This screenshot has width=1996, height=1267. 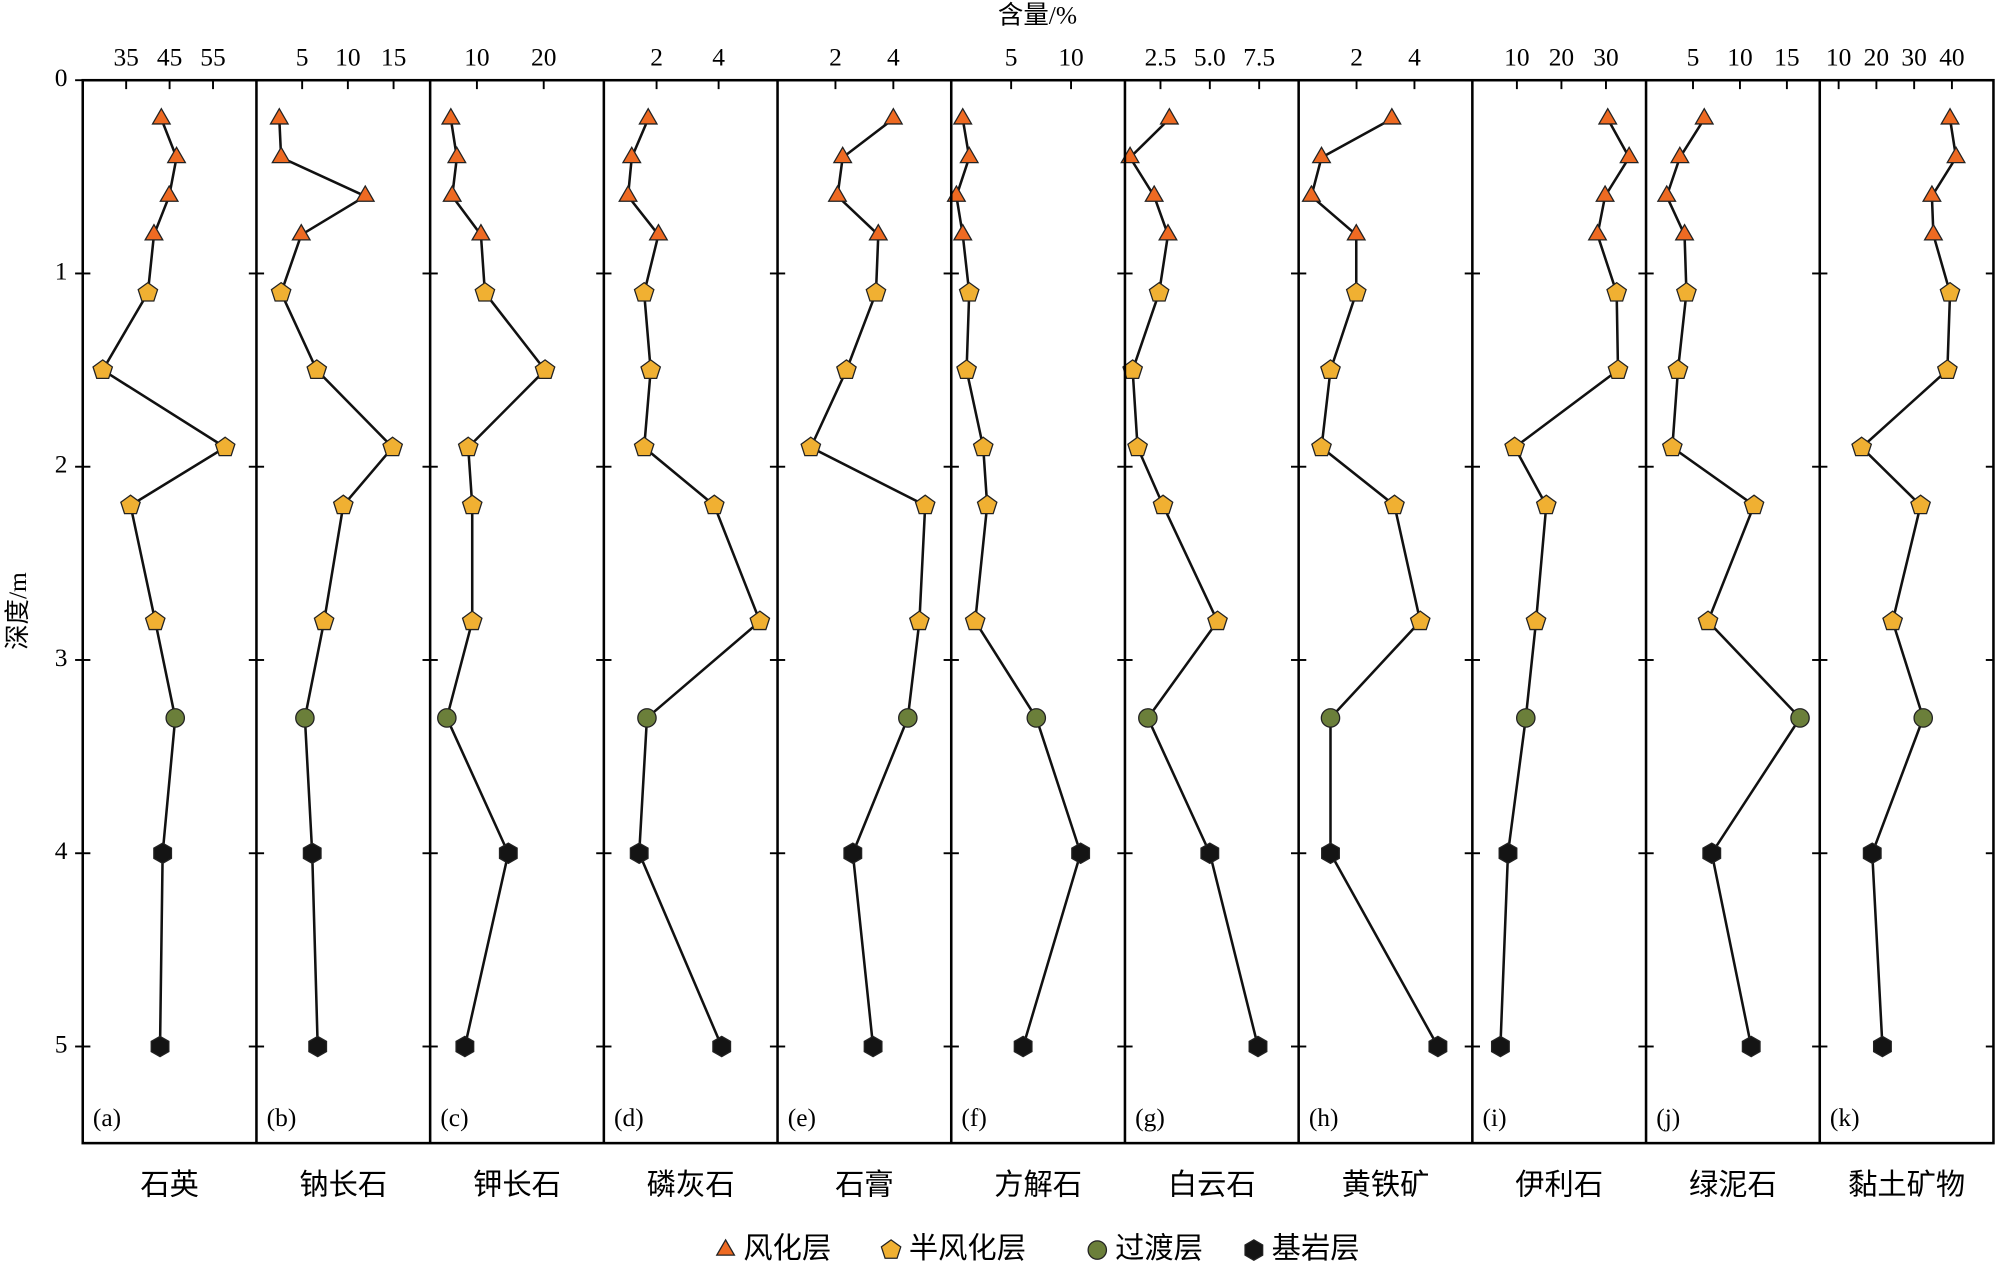 What do you see at coordinates (893, 57) in the screenshot?
I see `x-tick-label: 4` at bounding box center [893, 57].